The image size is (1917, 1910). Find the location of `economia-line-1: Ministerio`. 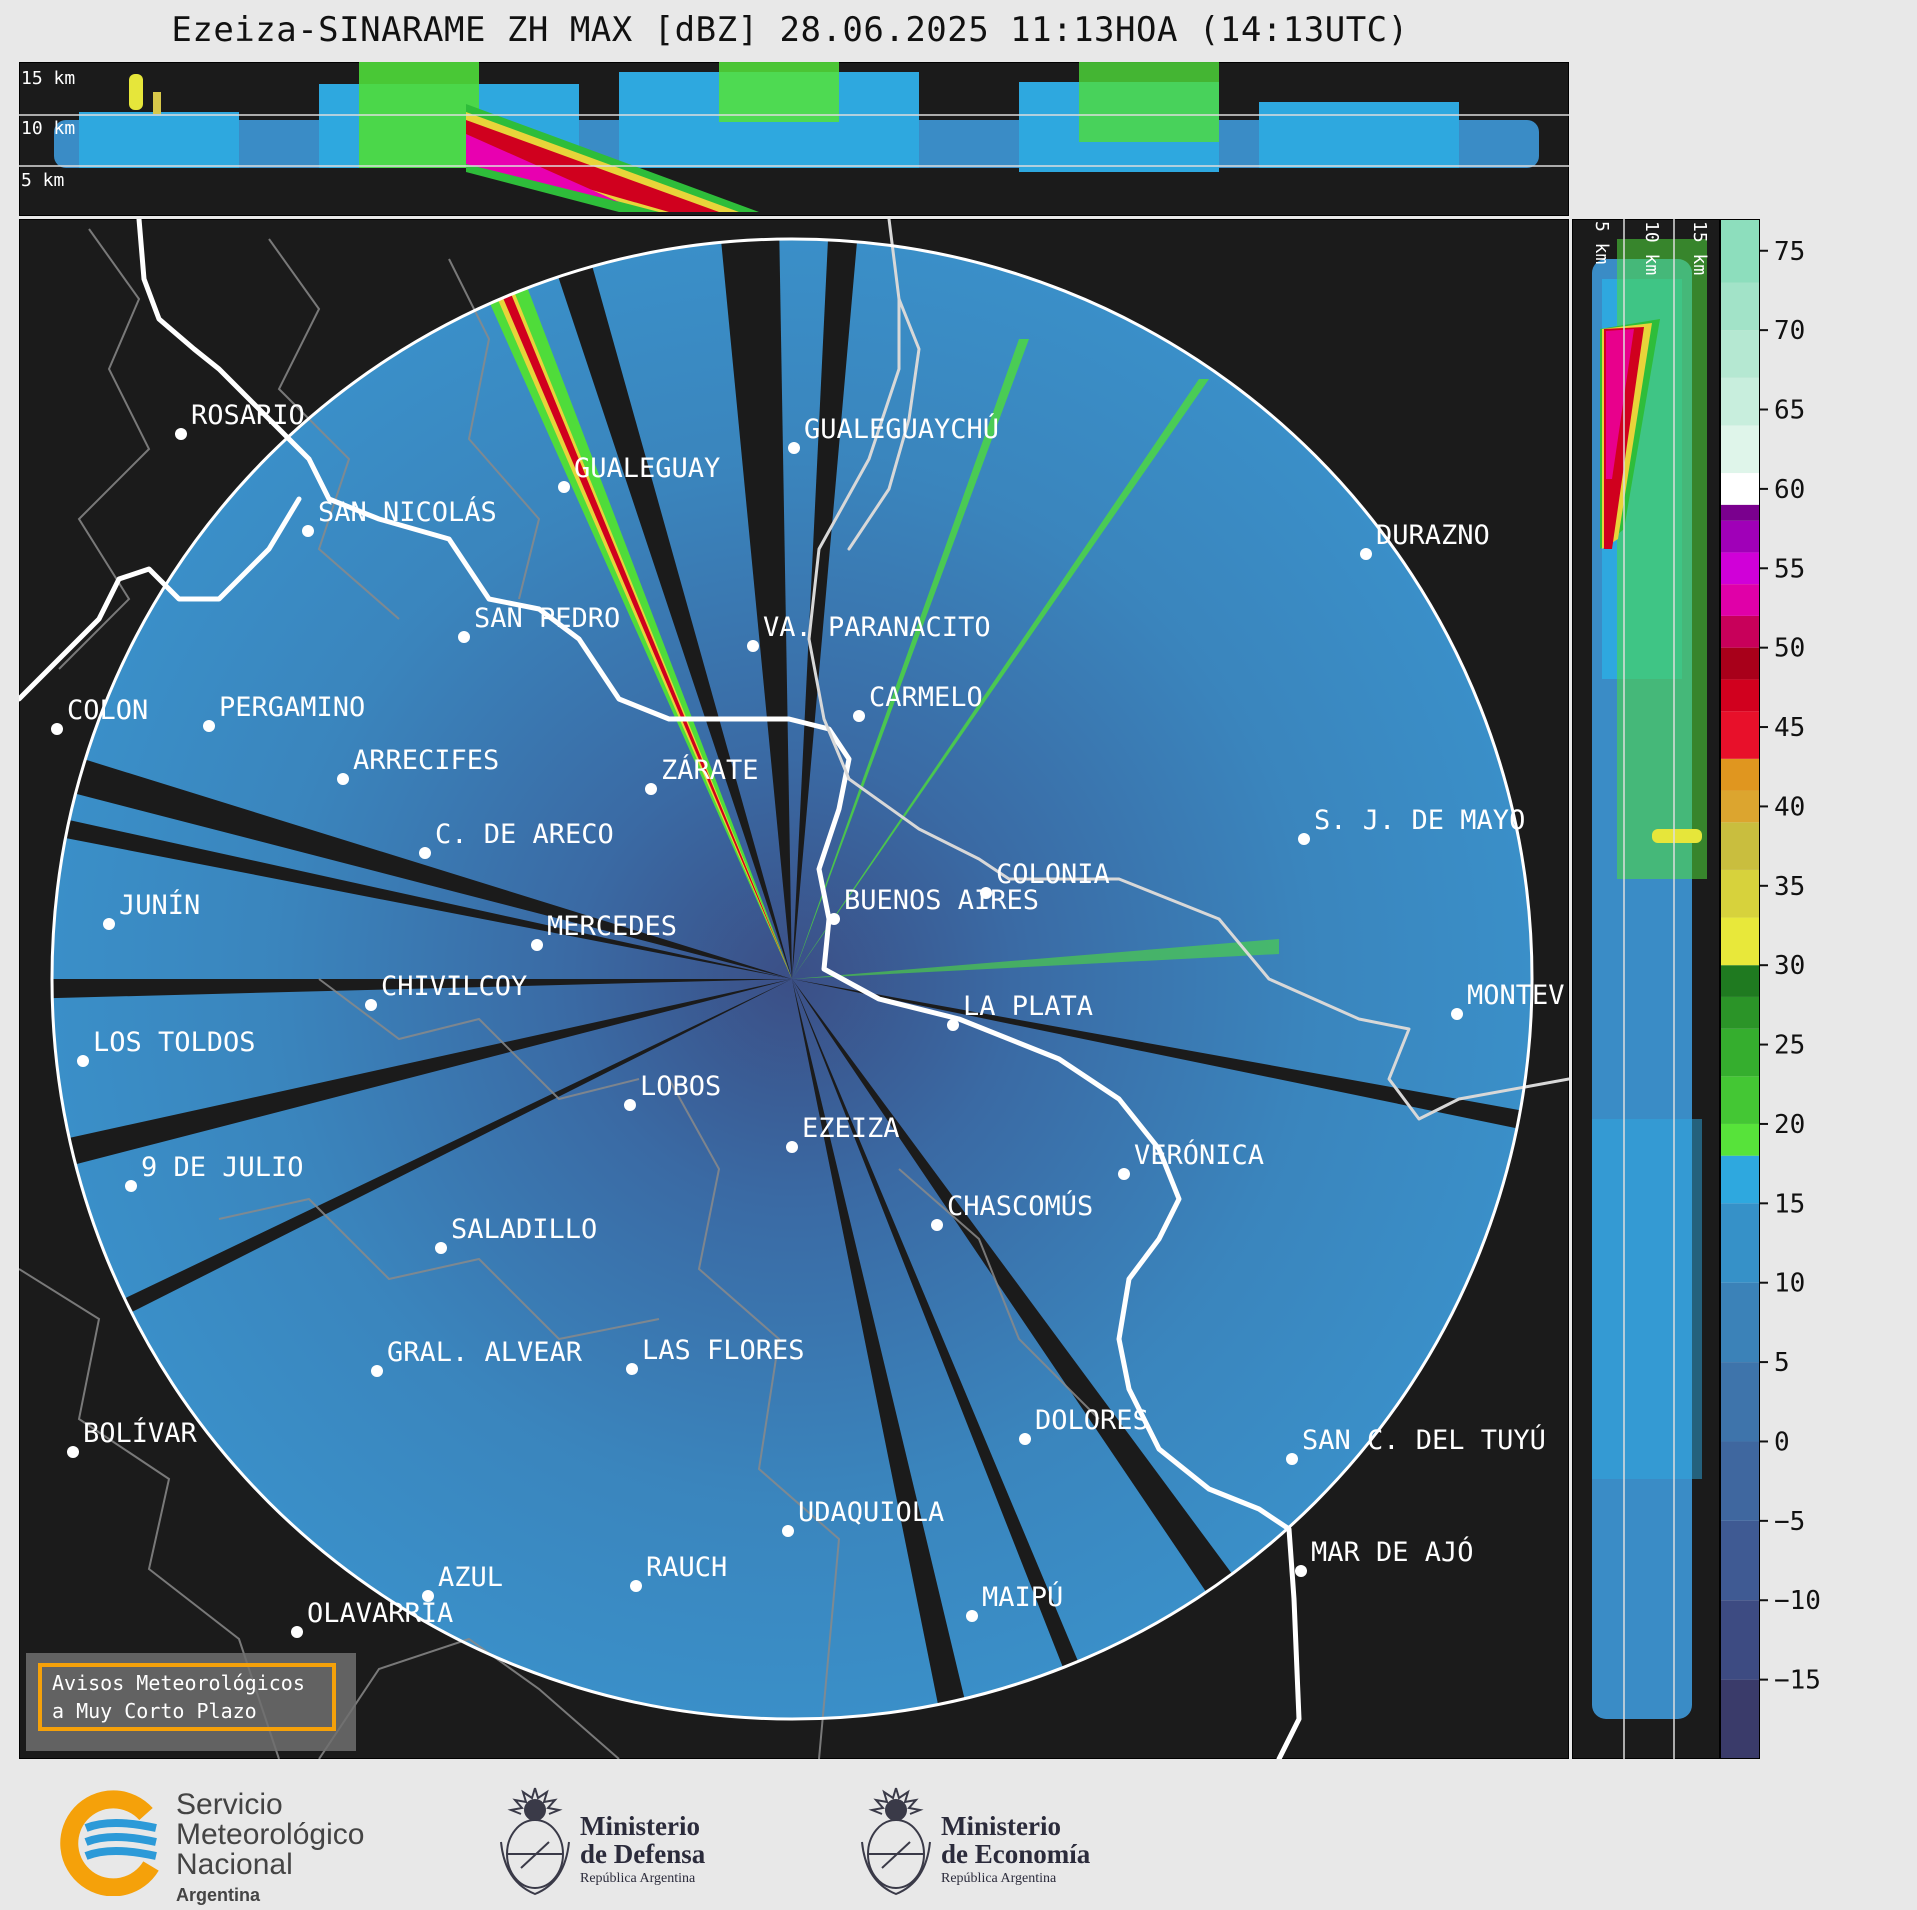

economia-line-1: Ministerio is located at coordinates (1001, 1826).